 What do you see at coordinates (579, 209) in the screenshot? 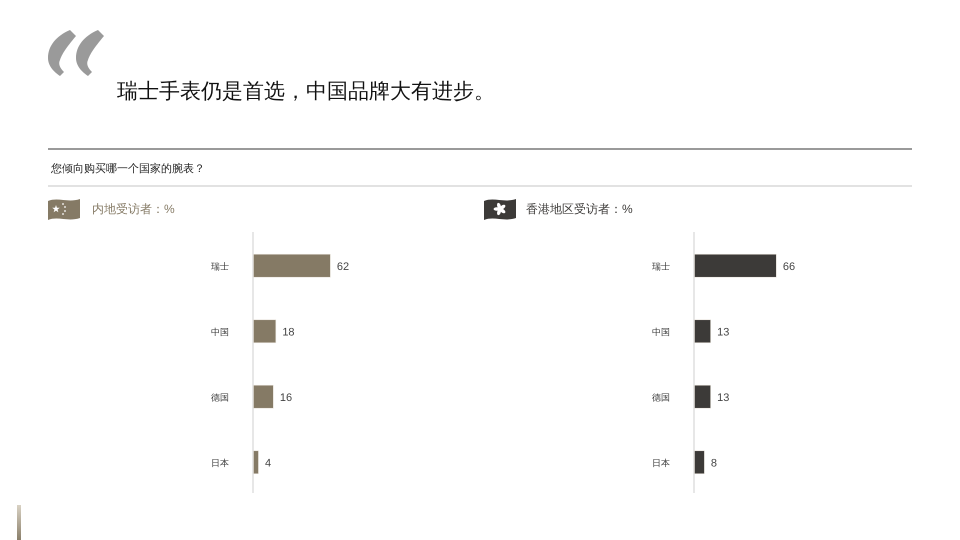
I see `text: 香港地区受访者：%` at bounding box center [579, 209].